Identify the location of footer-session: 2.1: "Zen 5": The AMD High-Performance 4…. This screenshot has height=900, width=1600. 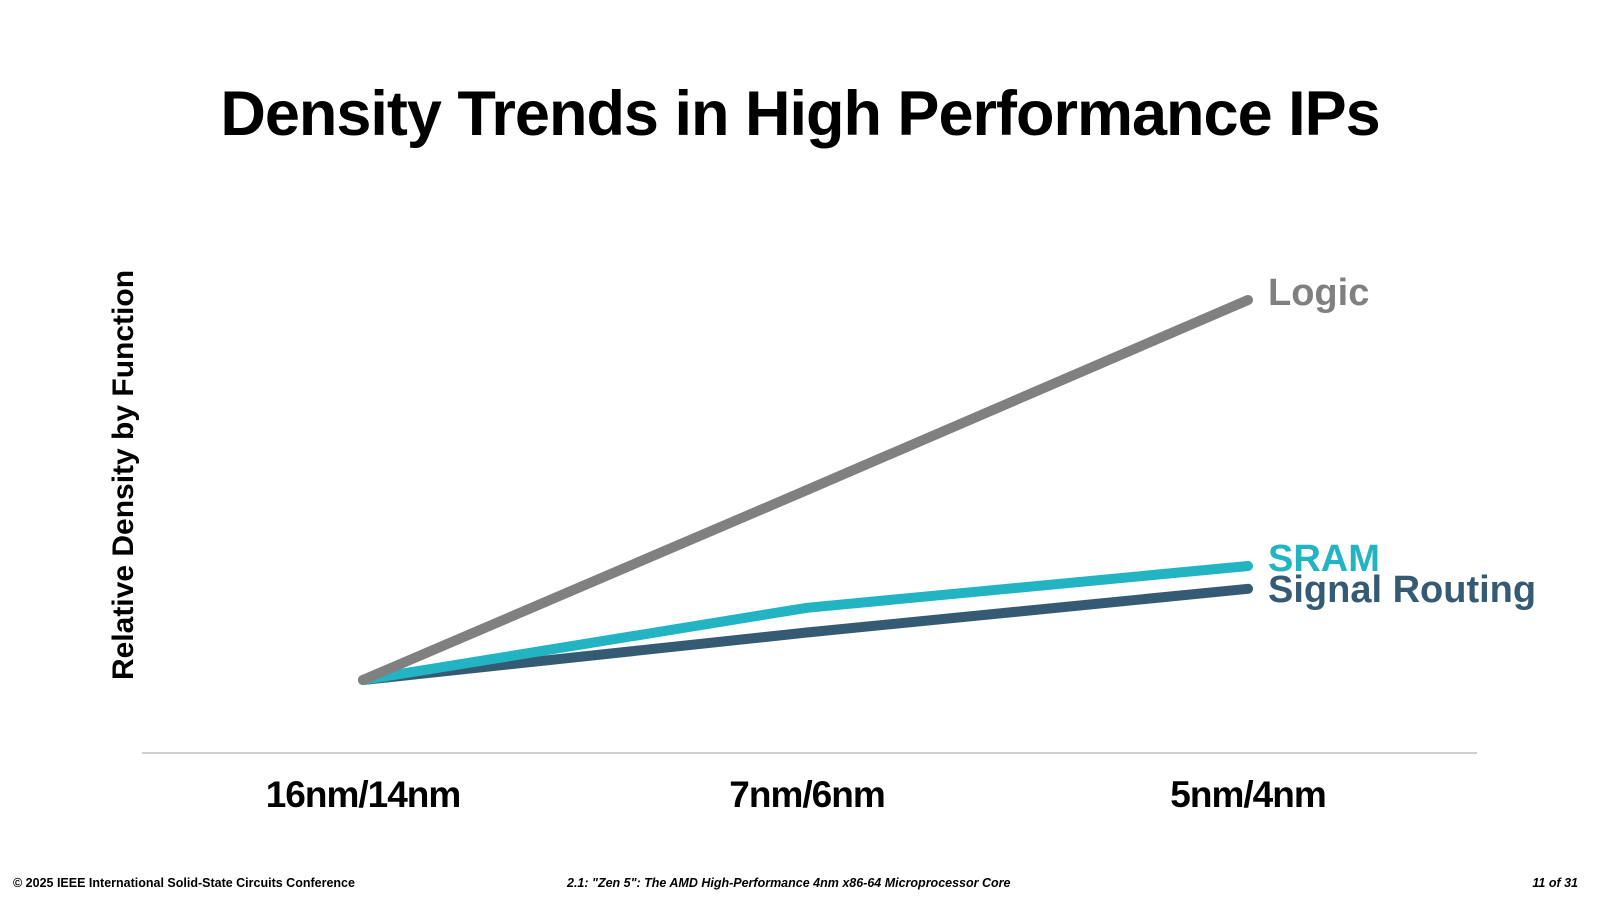
(789, 883).